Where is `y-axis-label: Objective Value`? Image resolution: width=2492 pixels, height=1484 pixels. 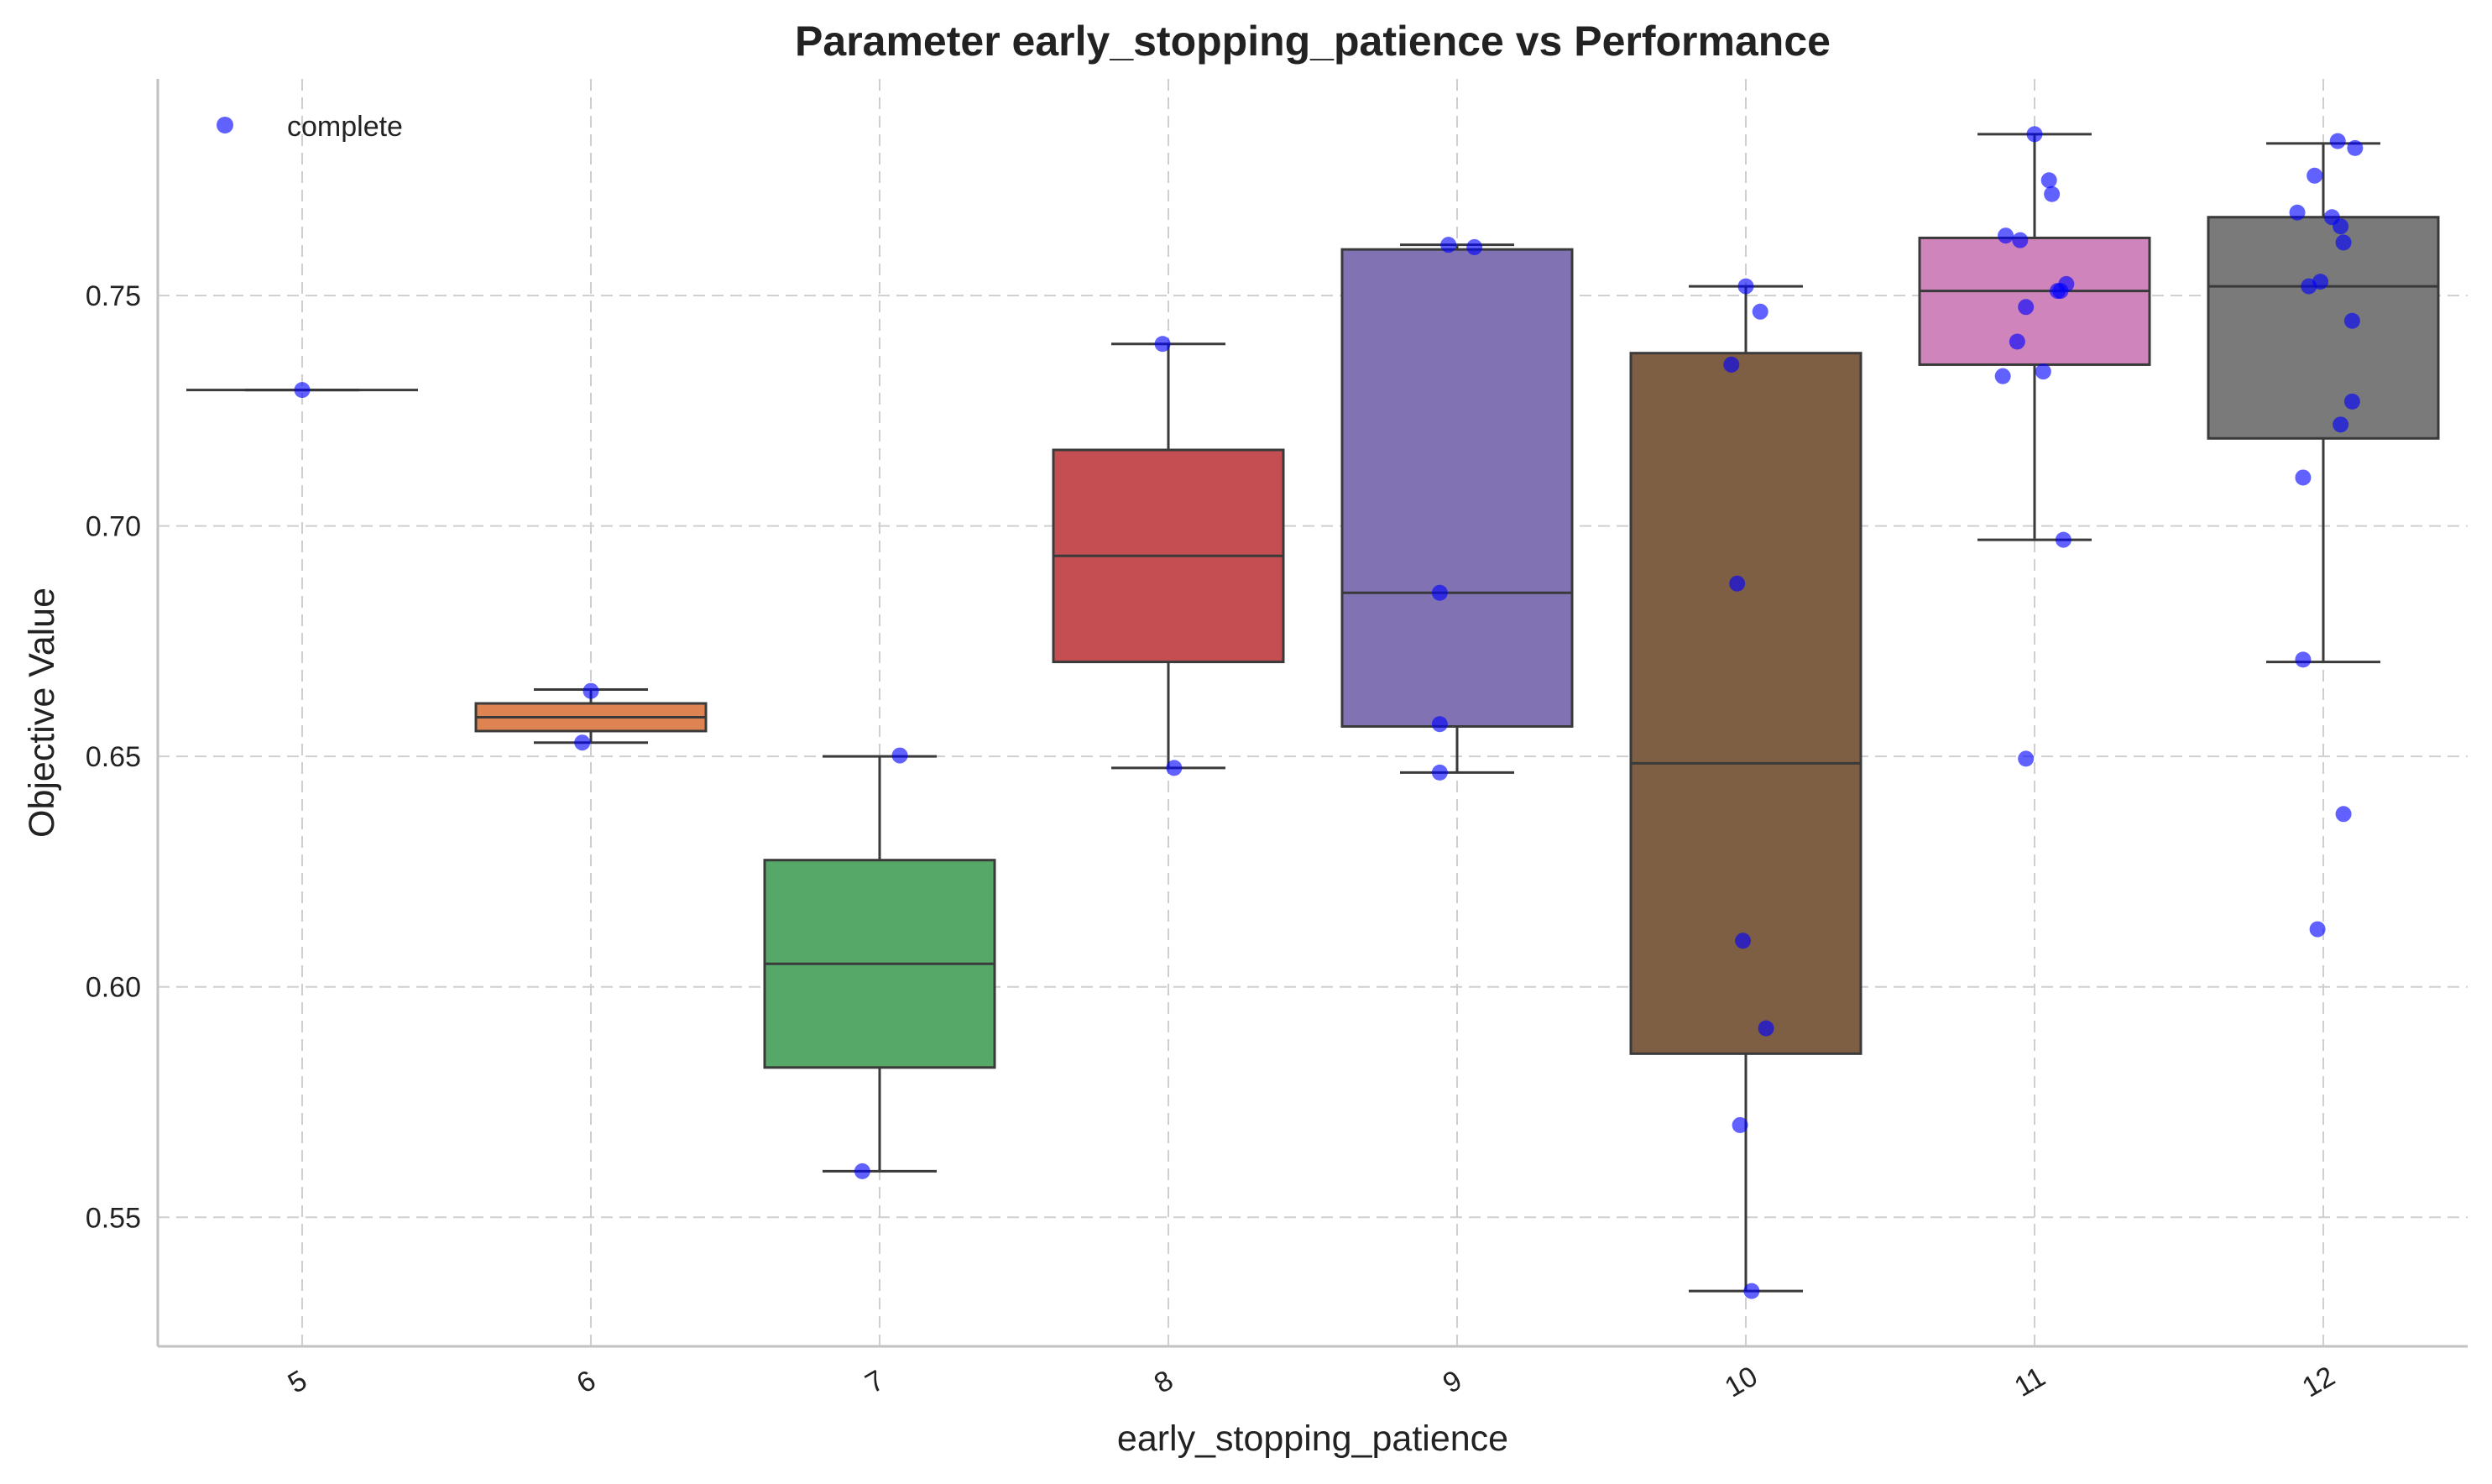
y-axis-label: Objective Value is located at coordinates (42, 713).